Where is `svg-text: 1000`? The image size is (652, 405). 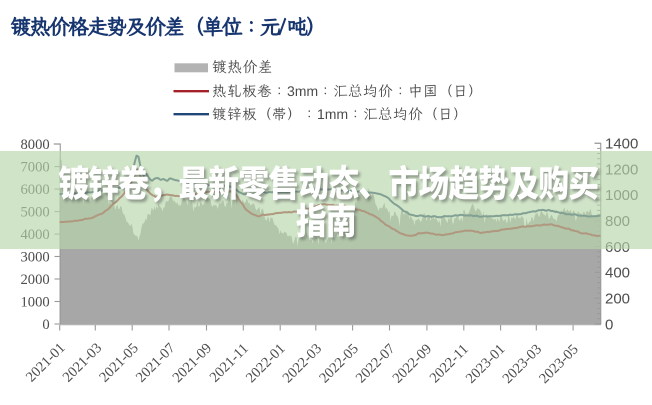 svg-text: 1000 is located at coordinates (35, 302).